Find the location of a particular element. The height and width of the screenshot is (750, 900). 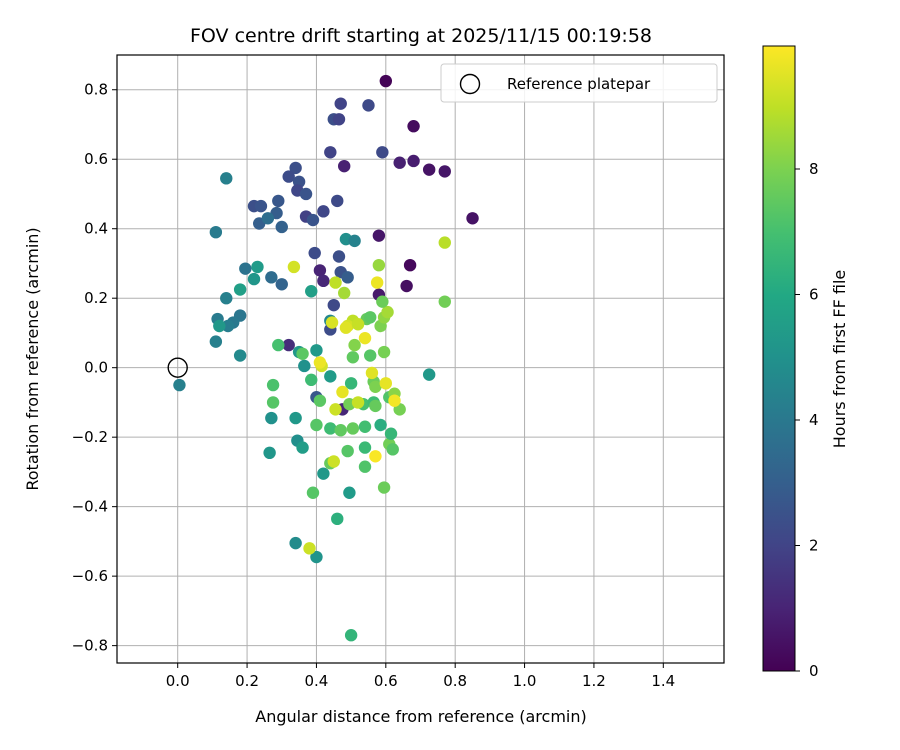

y-tick-label: −0.8 is located at coordinates (90, 646).